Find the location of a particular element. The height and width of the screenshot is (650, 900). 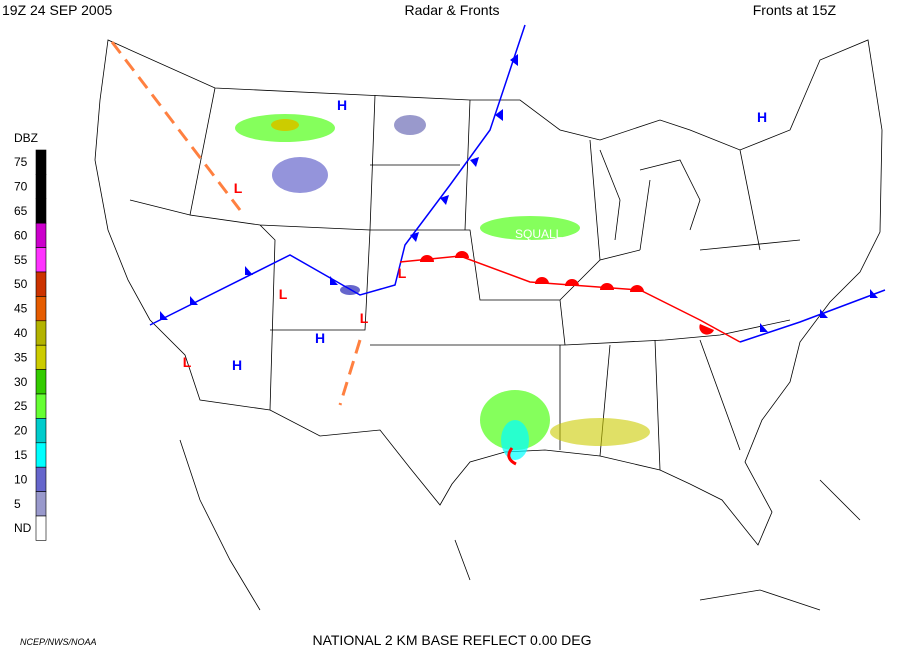

legend-label: 5 is located at coordinates (17, 504).